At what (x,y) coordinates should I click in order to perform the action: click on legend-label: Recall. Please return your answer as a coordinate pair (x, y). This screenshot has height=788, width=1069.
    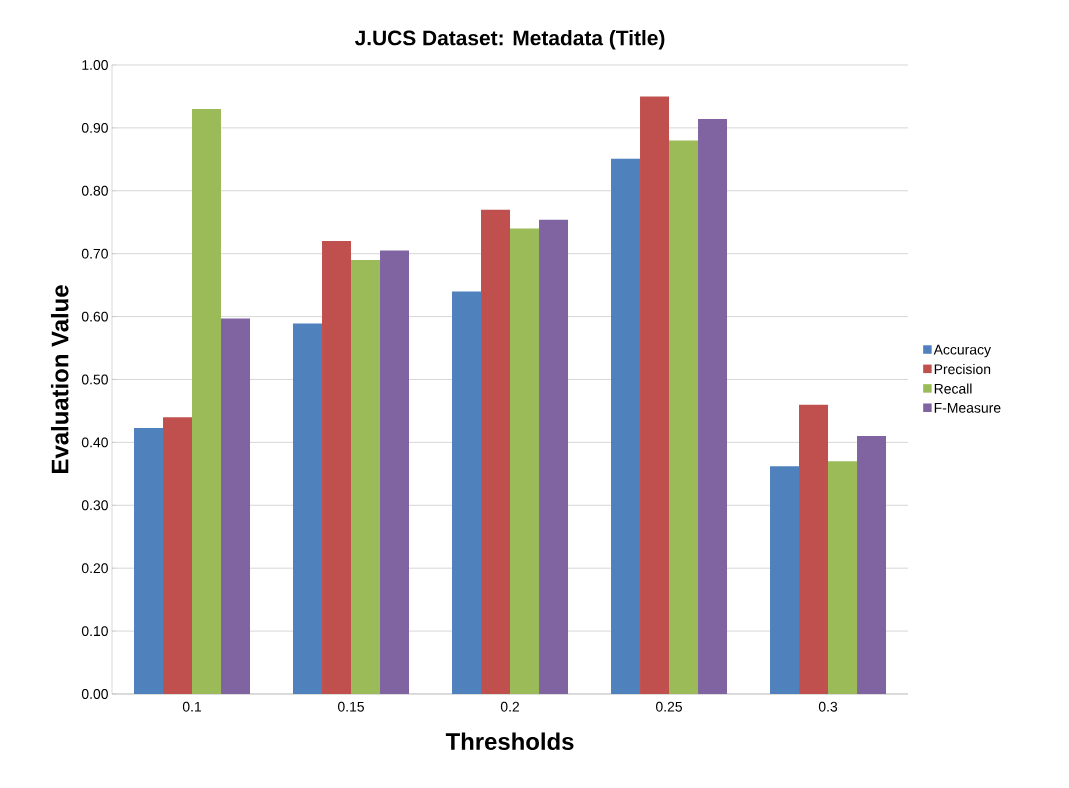
    Looking at the image, I should click on (953, 388).